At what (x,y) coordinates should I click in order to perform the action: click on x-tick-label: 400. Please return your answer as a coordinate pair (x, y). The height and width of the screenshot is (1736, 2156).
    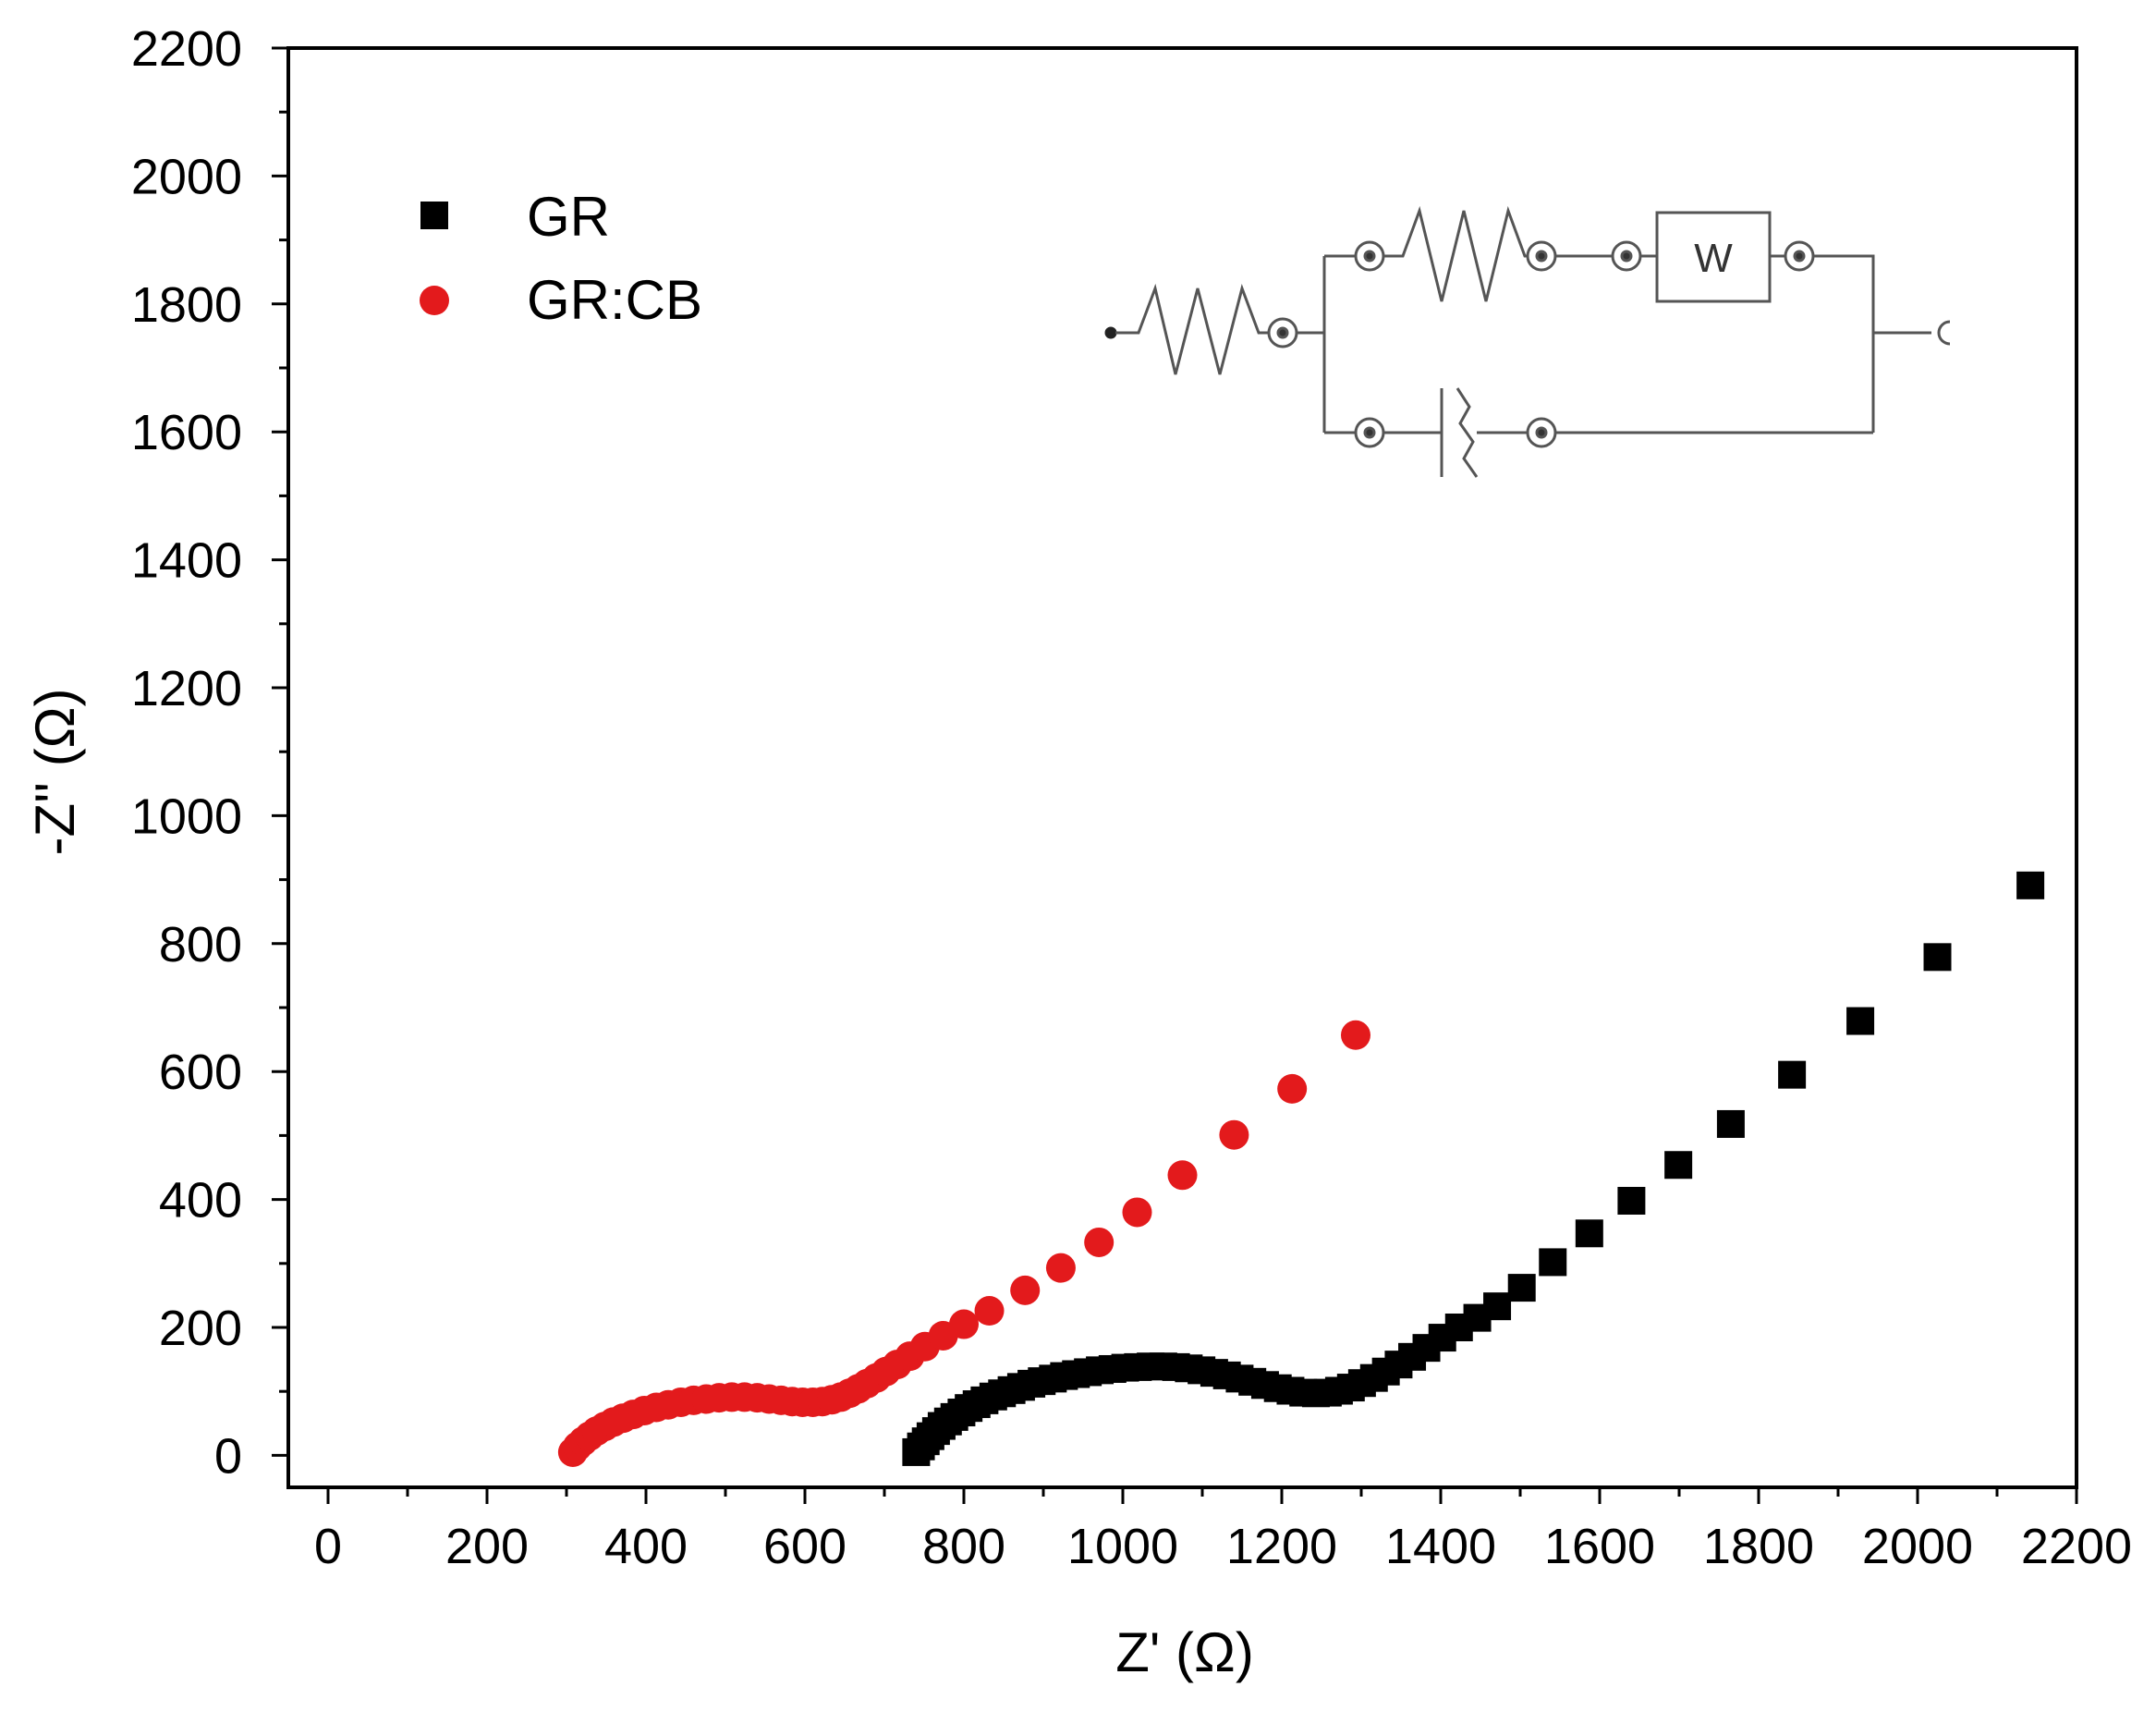
    Looking at the image, I should click on (646, 1546).